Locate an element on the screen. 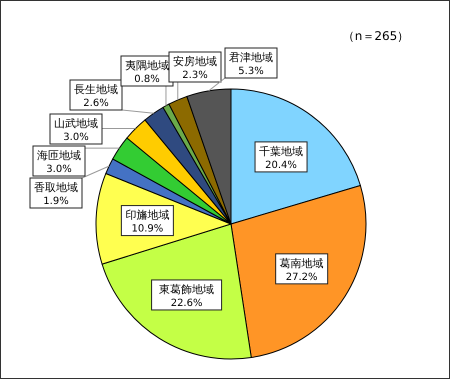 The height and width of the screenshot is (379, 450). slice-label: 印旛地域 is located at coordinates (147, 215).